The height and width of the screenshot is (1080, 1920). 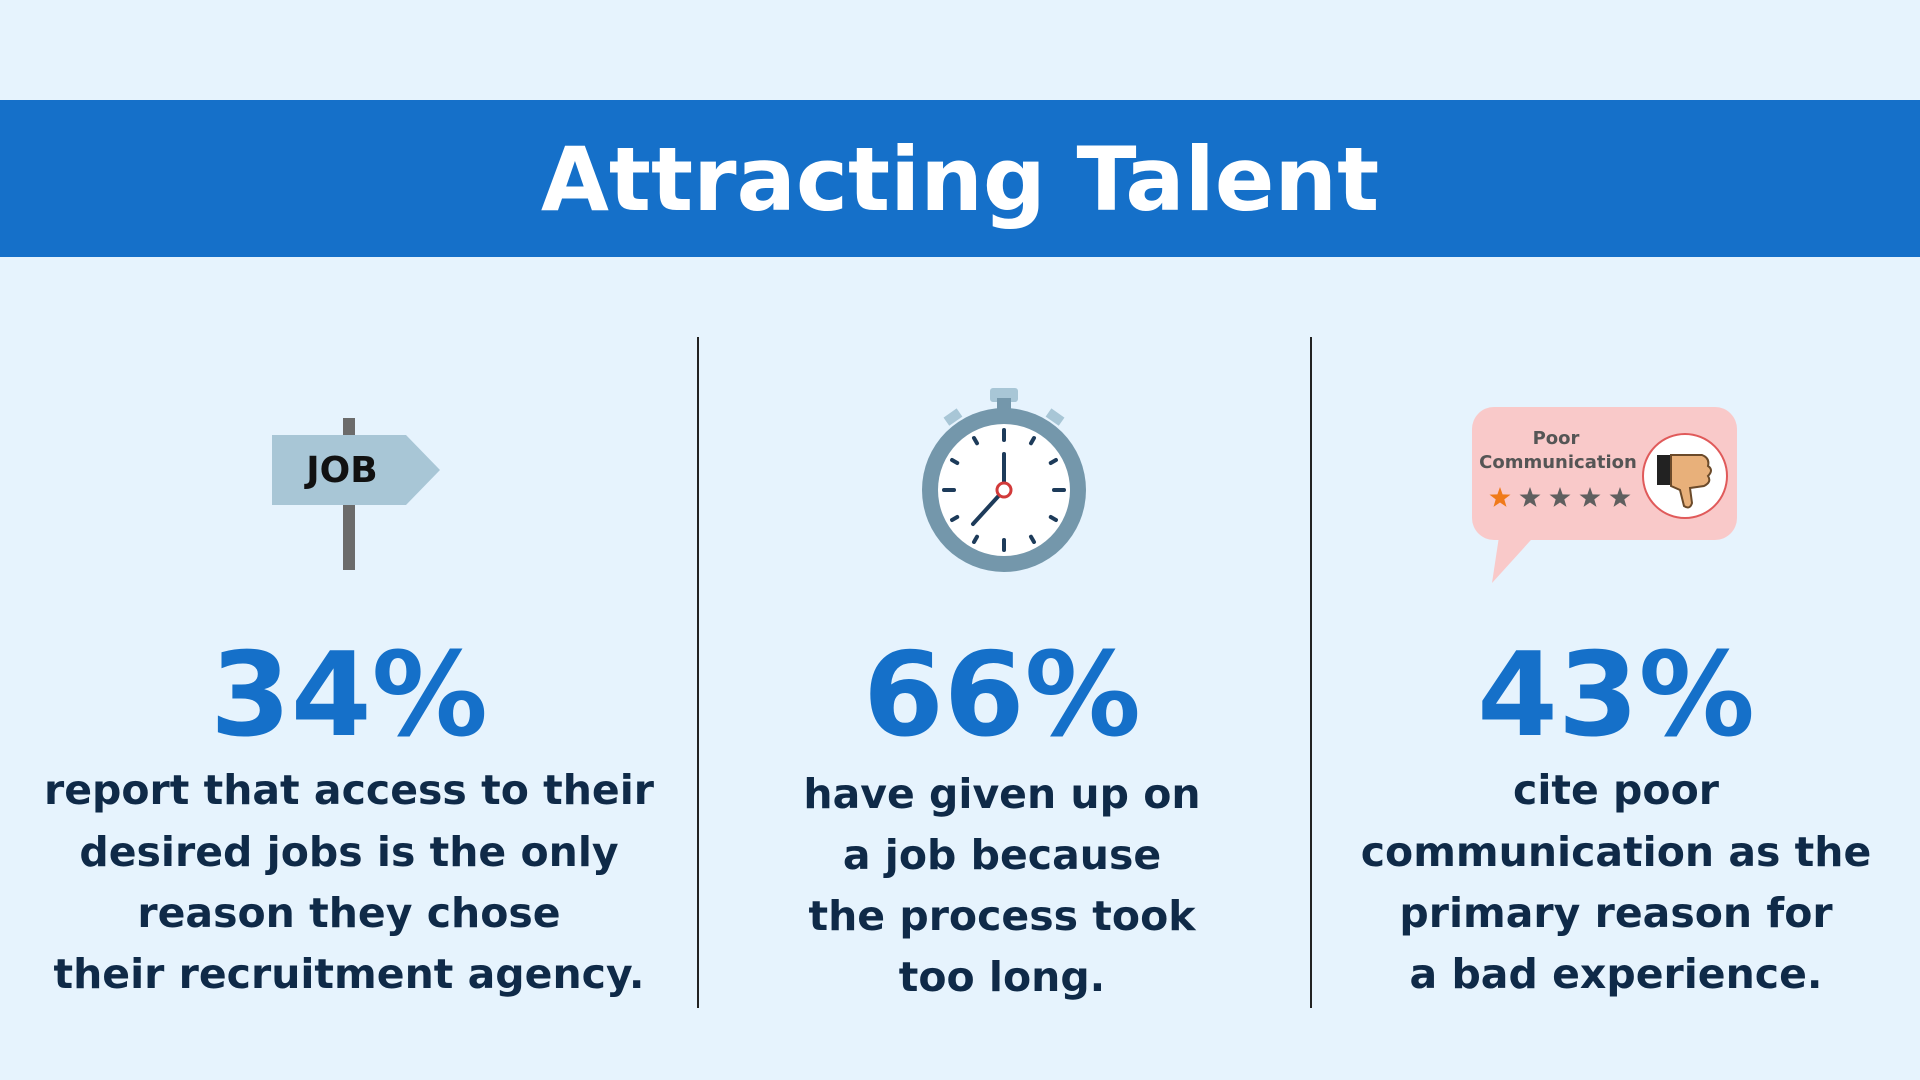 I want to click on stat-description: desired jobs is the only, so click(x=348, y=852).